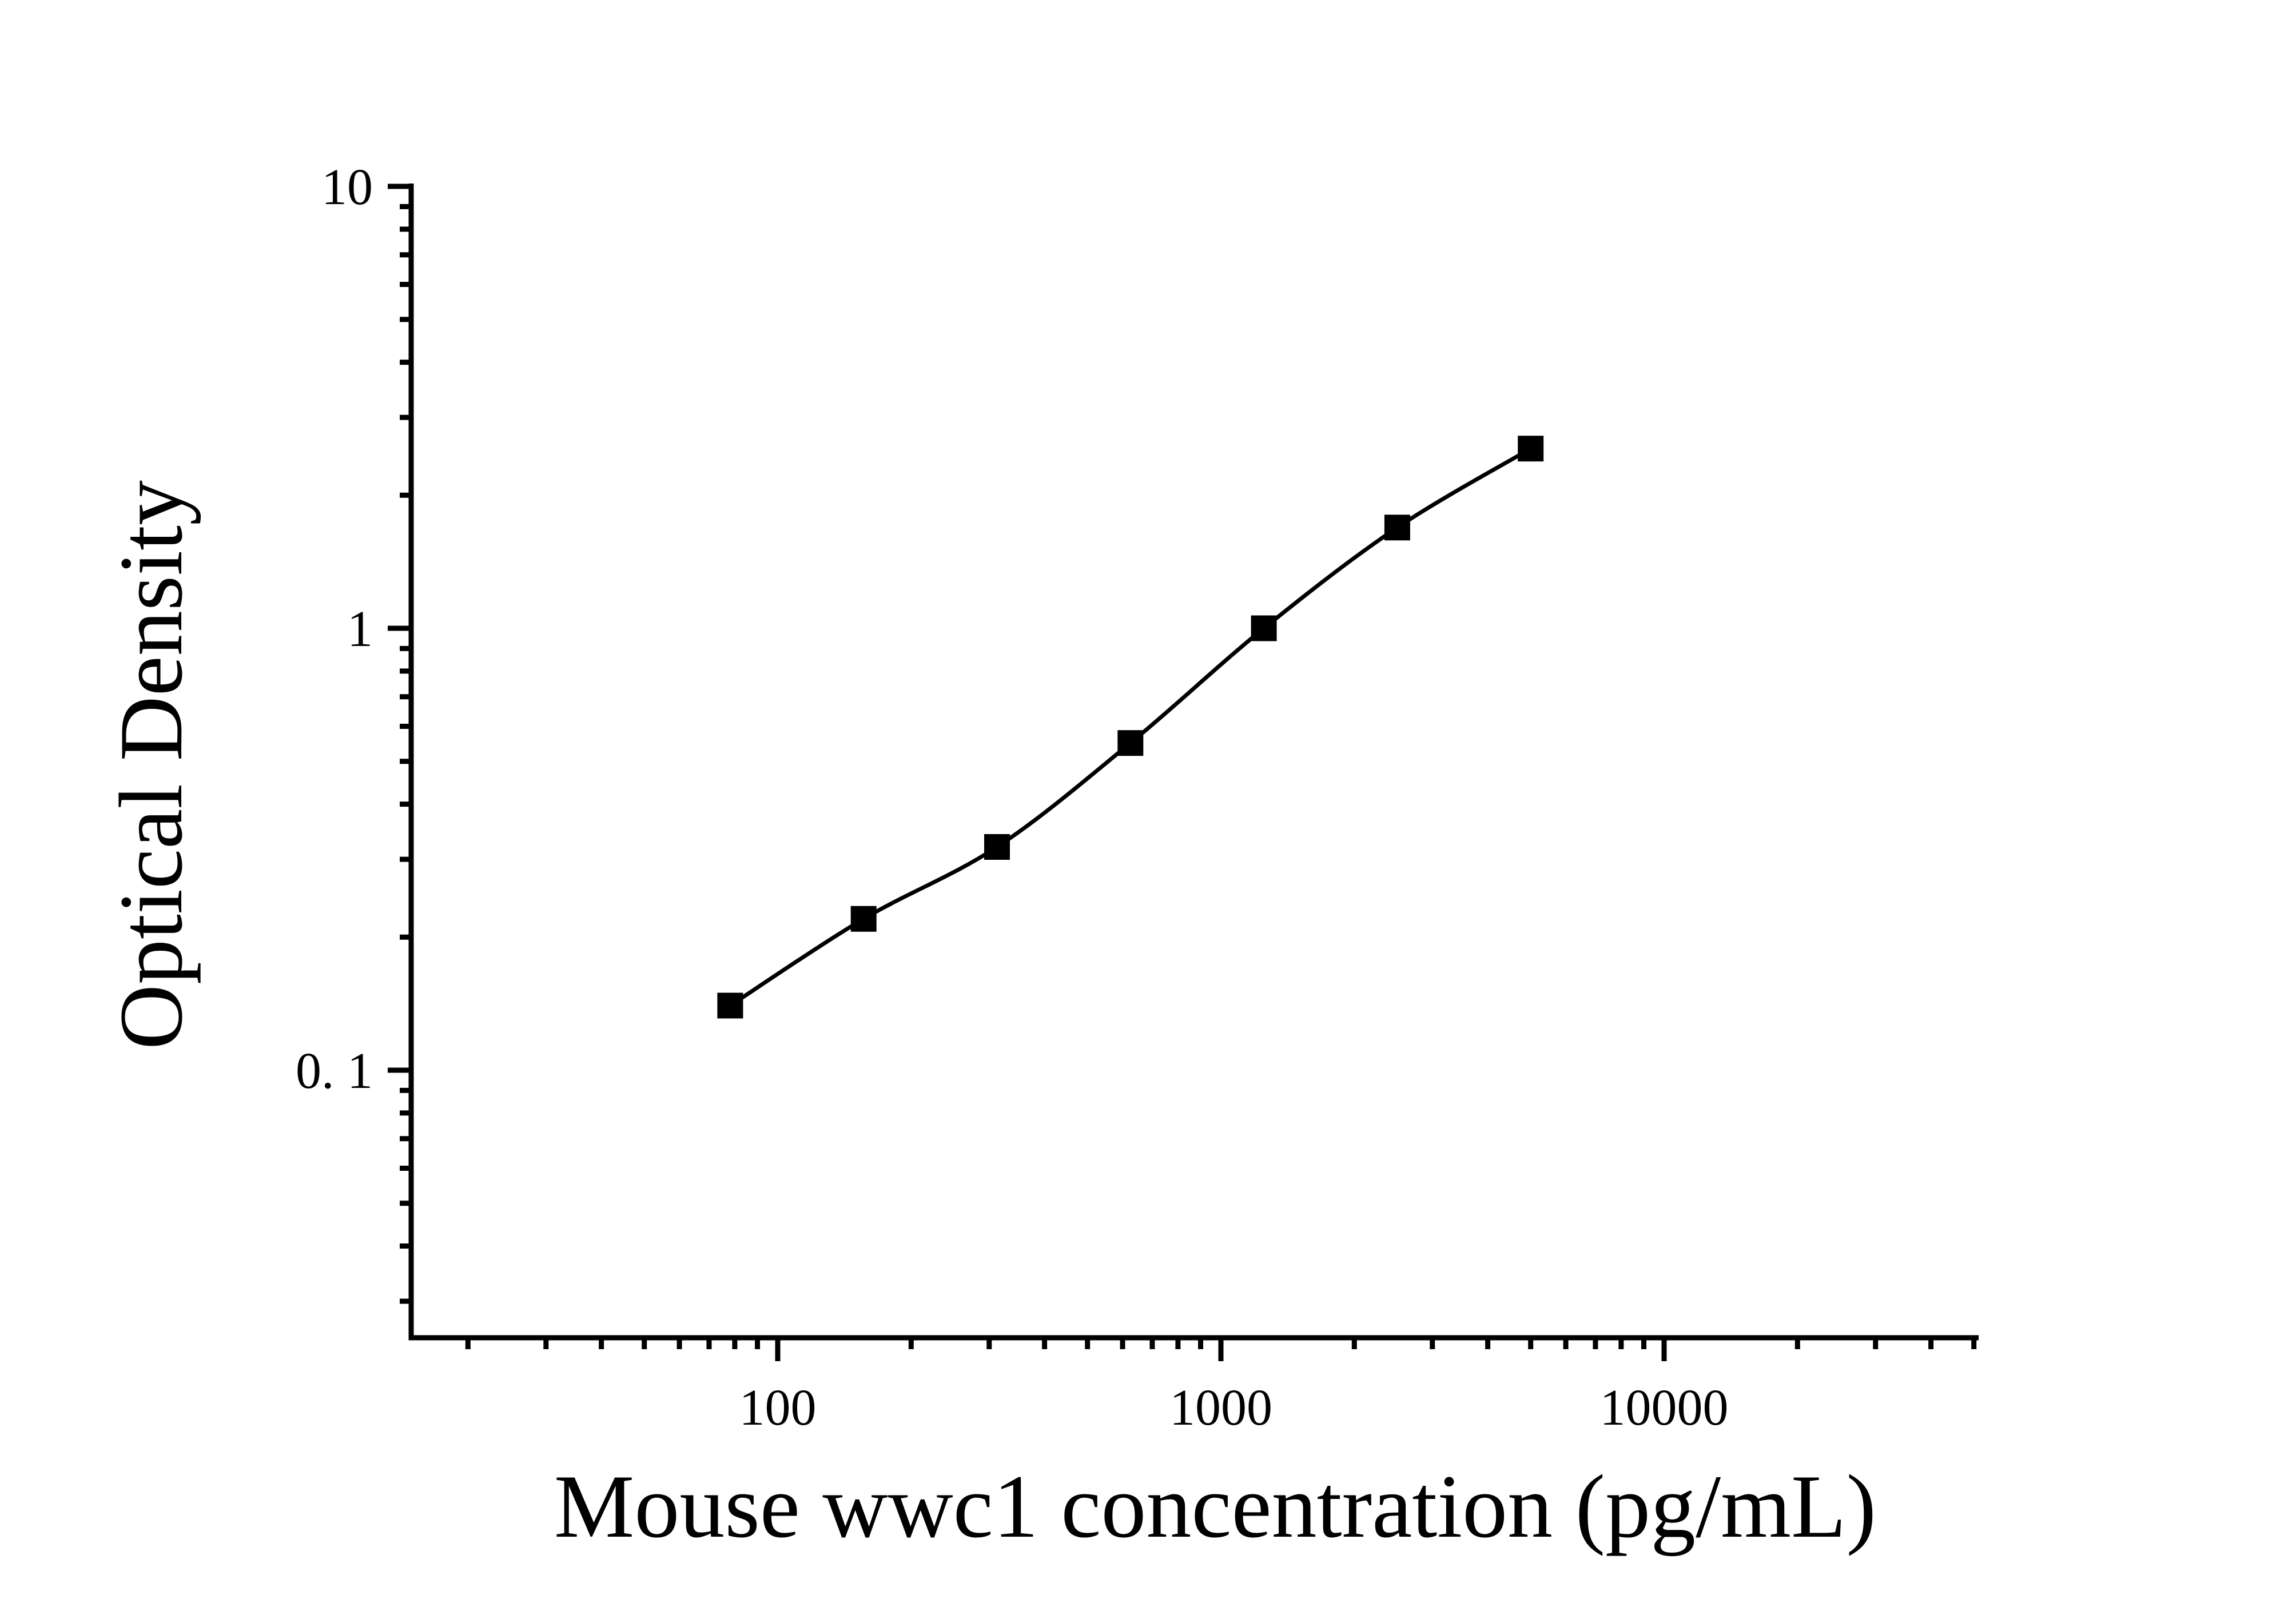 Image resolution: width=2296 pixels, height=1607 pixels. I want to click on x-tick-label: 1000, so click(1221, 1407).